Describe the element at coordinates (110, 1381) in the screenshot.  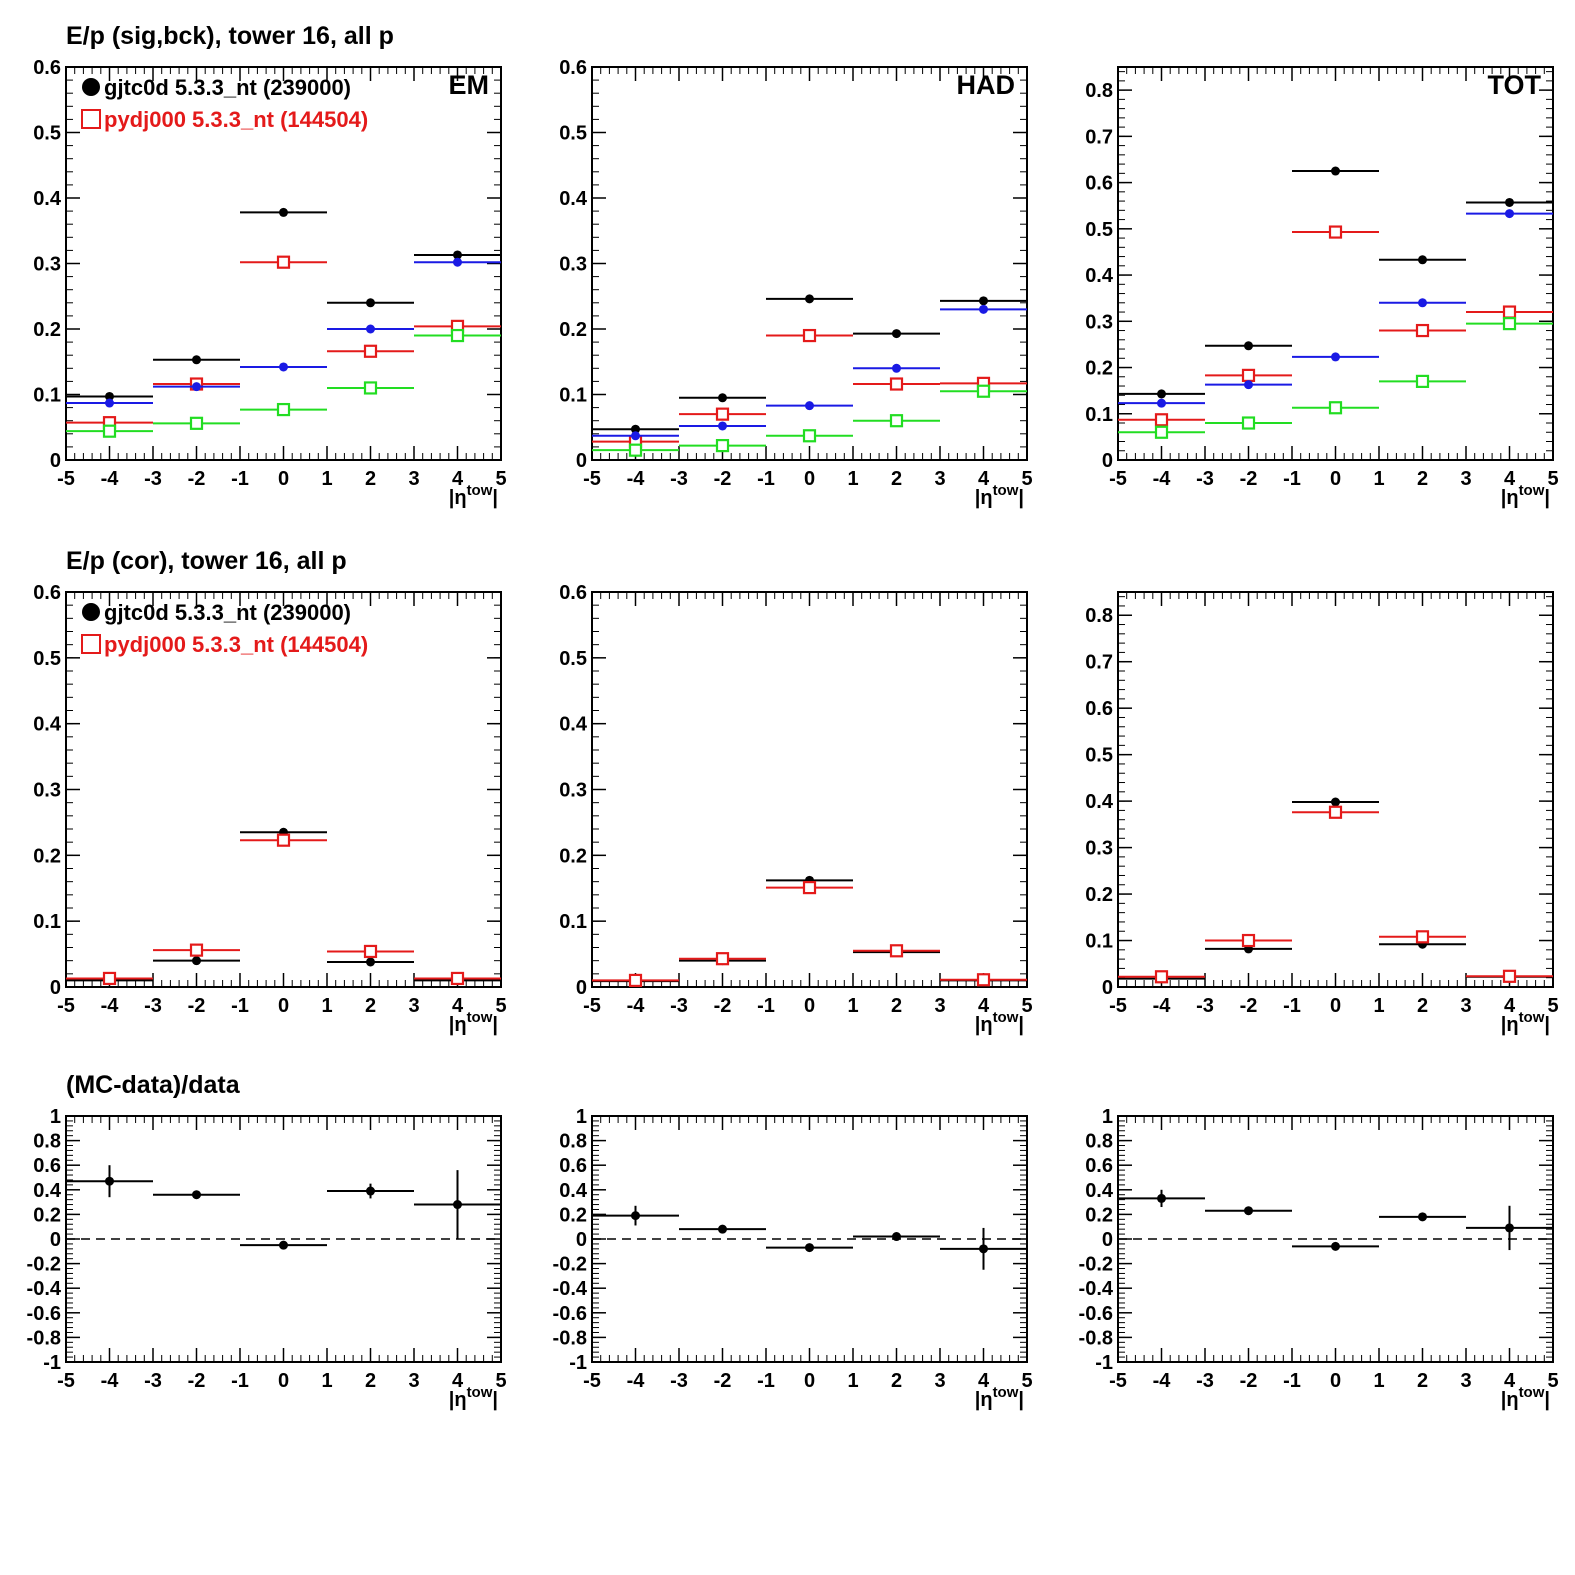
I see `x-tick-label: -4` at that location.